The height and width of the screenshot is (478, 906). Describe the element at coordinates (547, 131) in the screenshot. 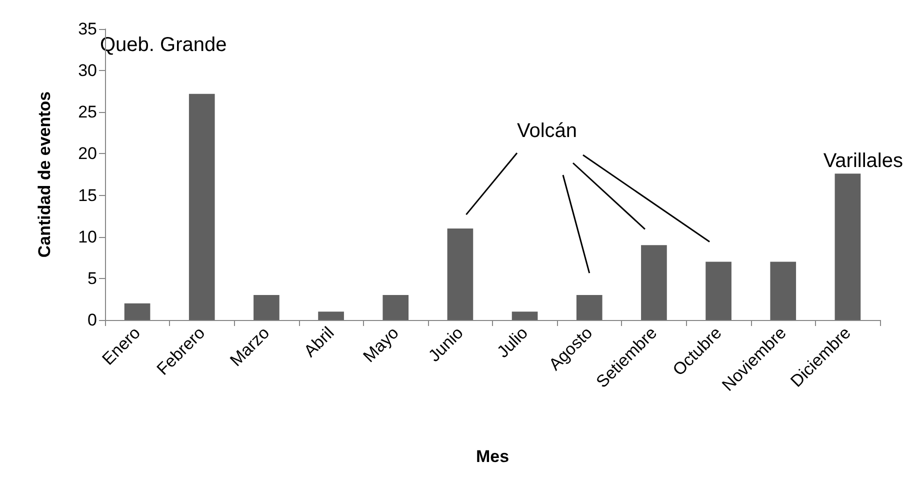

I see `annotation: Volcán` at that location.